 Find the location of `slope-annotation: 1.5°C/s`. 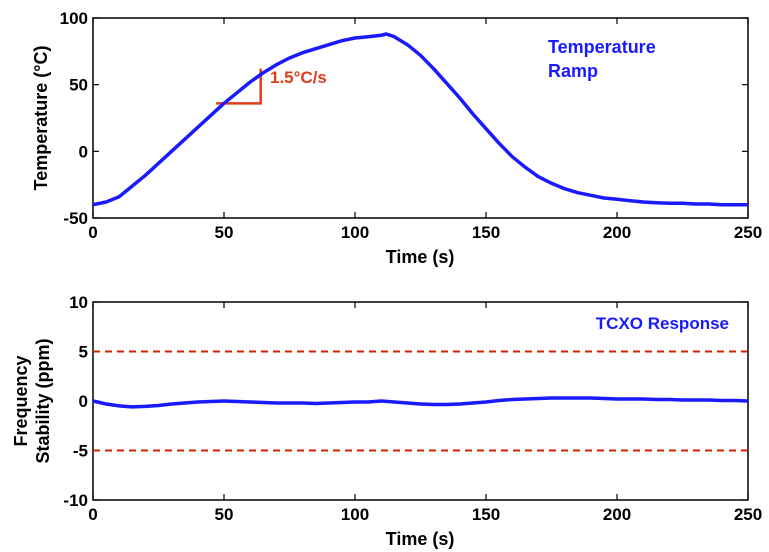

slope-annotation: 1.5°C/s is located at coordinates (271, 86).